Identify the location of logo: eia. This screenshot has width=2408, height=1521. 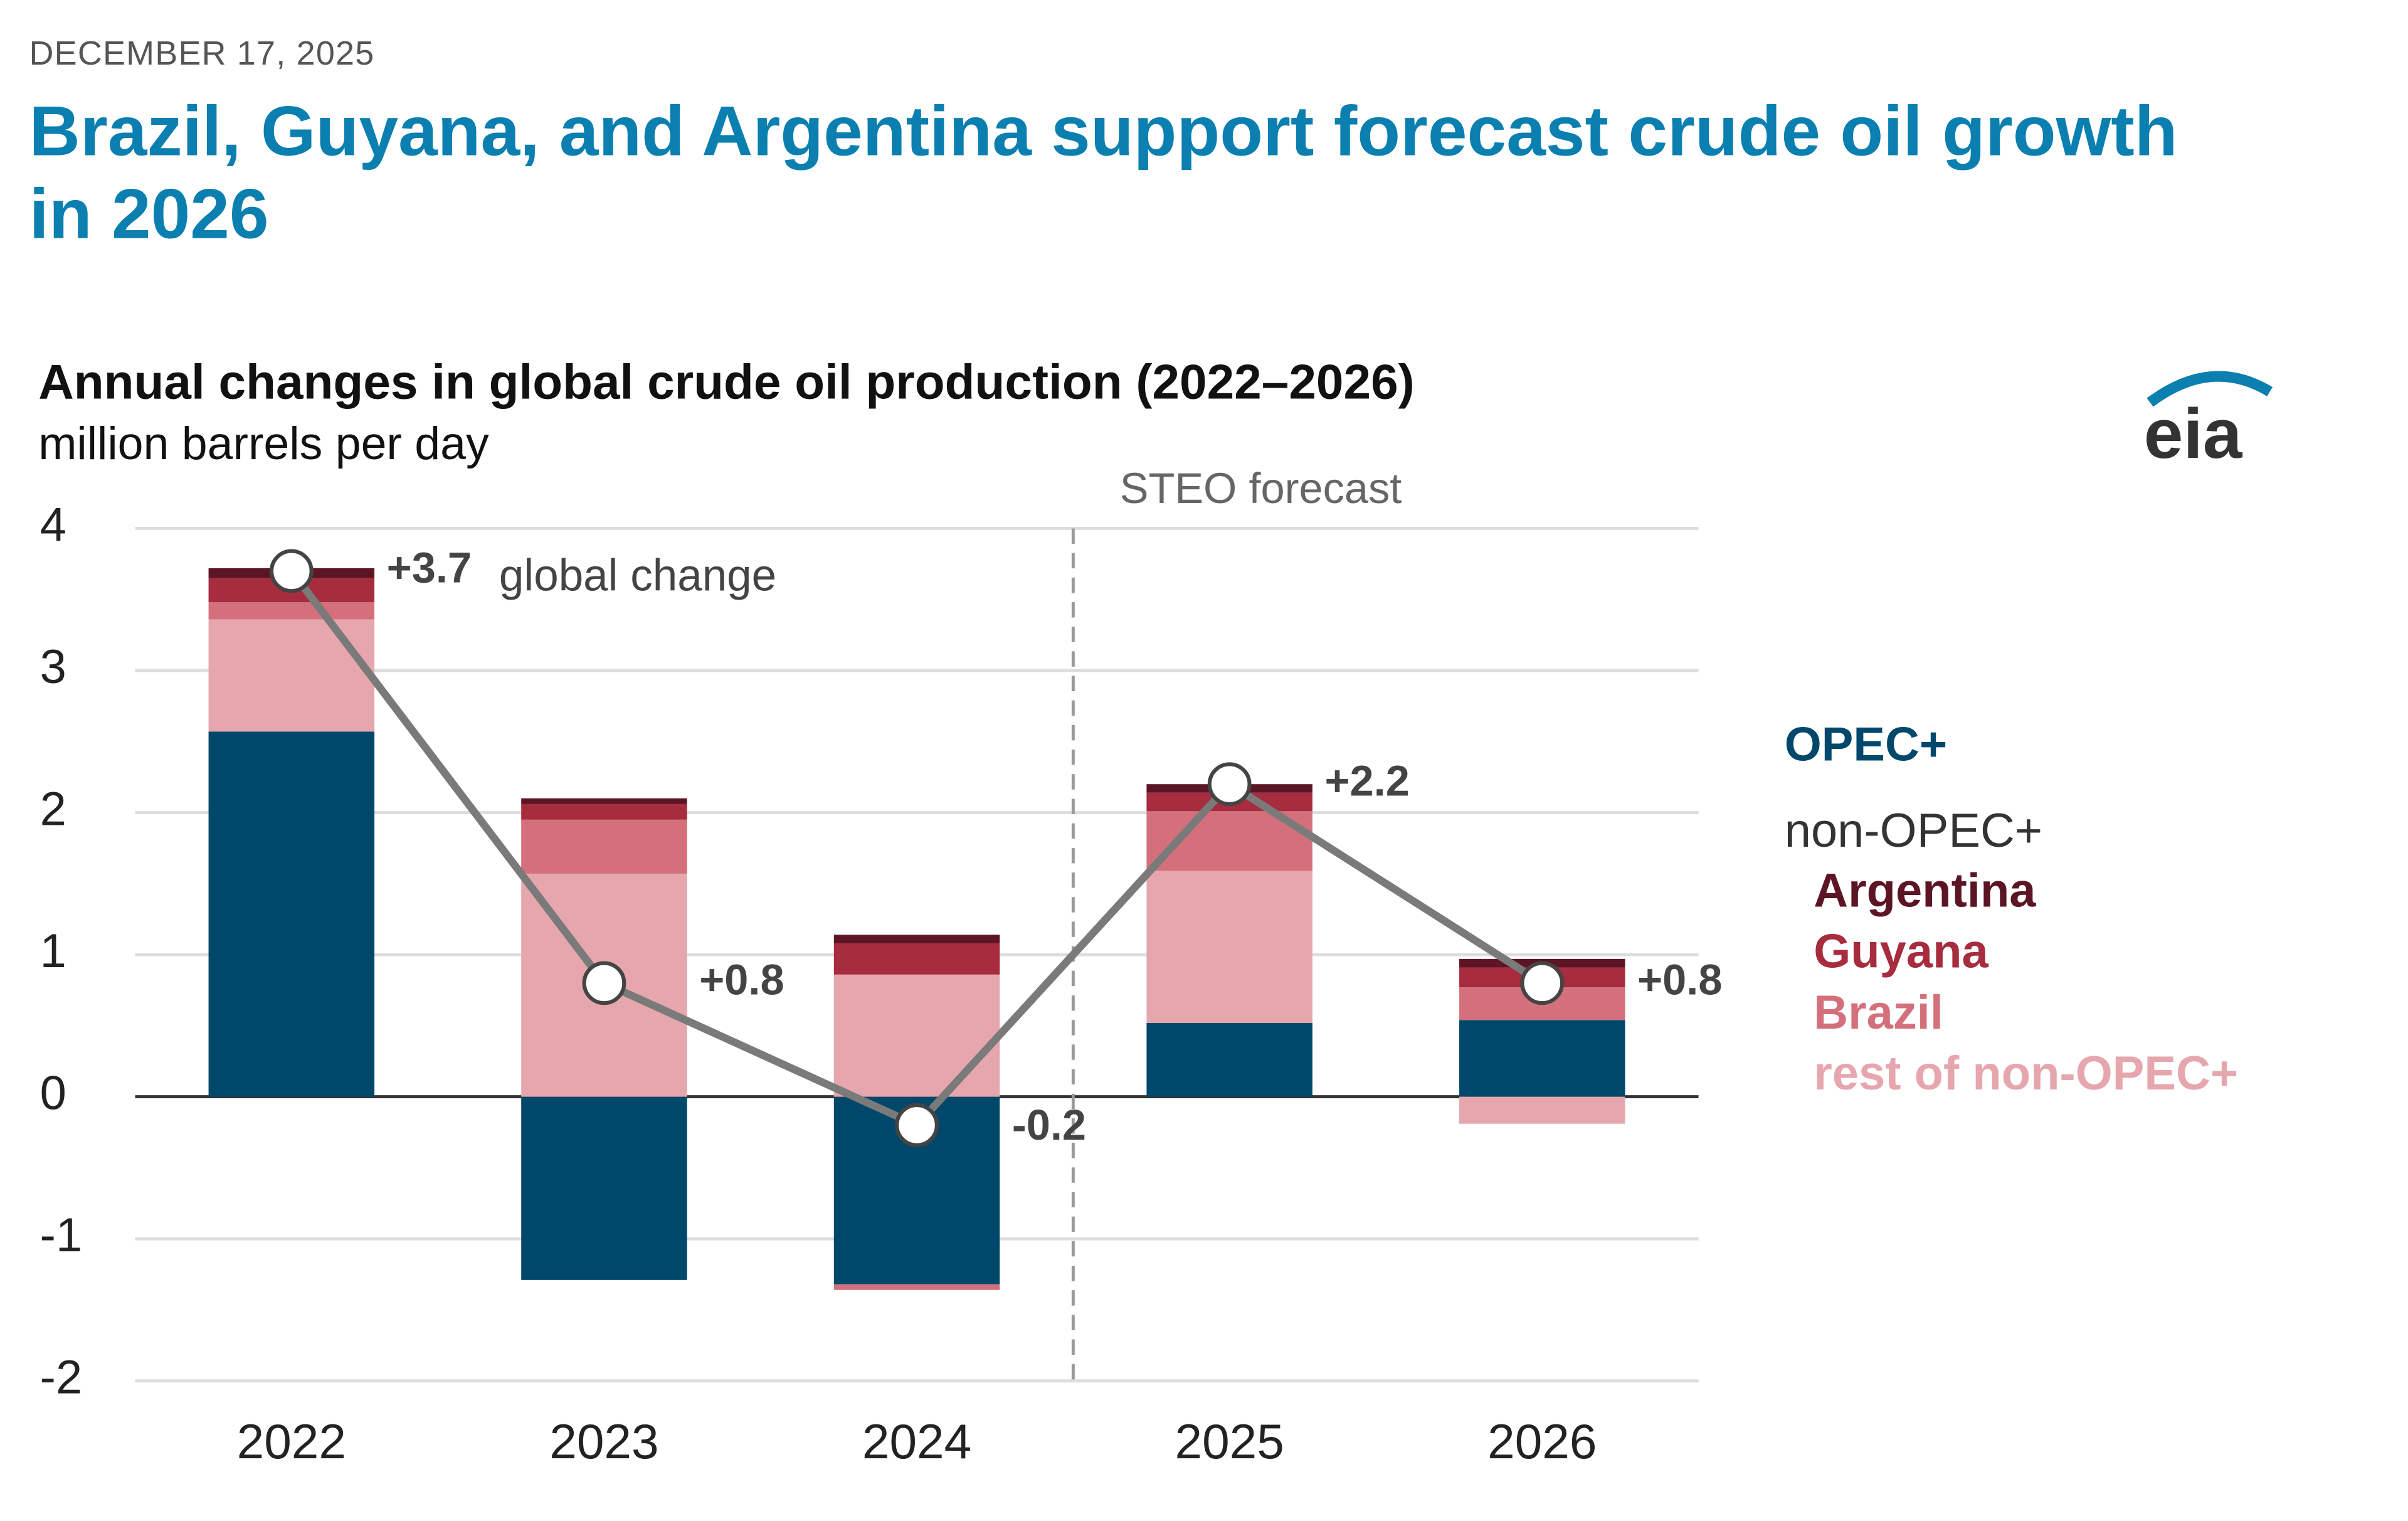
(2193, 434).